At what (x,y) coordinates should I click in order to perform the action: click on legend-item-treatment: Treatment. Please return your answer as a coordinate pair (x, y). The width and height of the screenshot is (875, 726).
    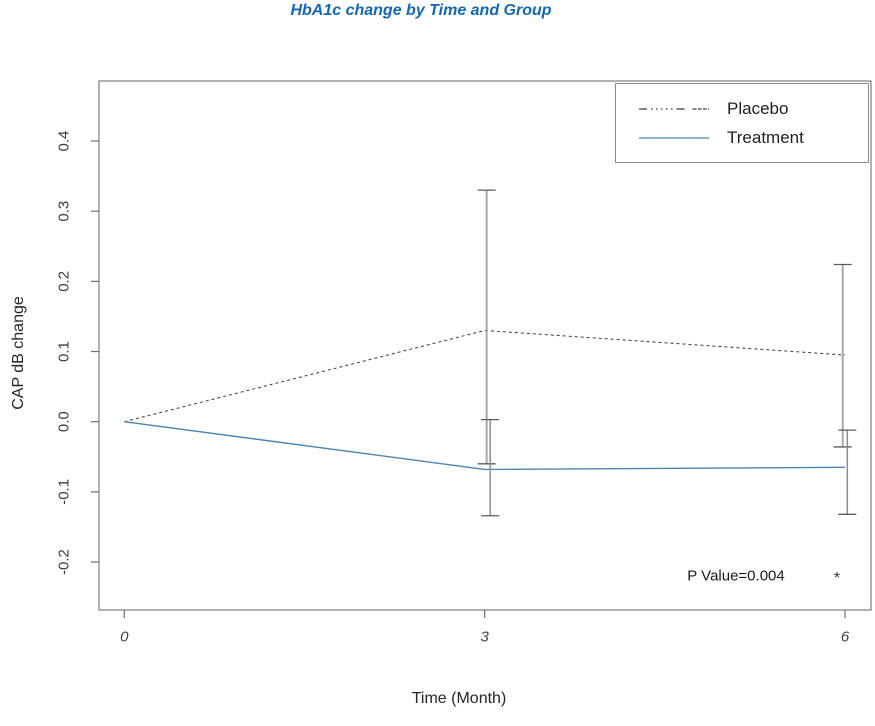
    Looking at the image, I should click on (753, 138).